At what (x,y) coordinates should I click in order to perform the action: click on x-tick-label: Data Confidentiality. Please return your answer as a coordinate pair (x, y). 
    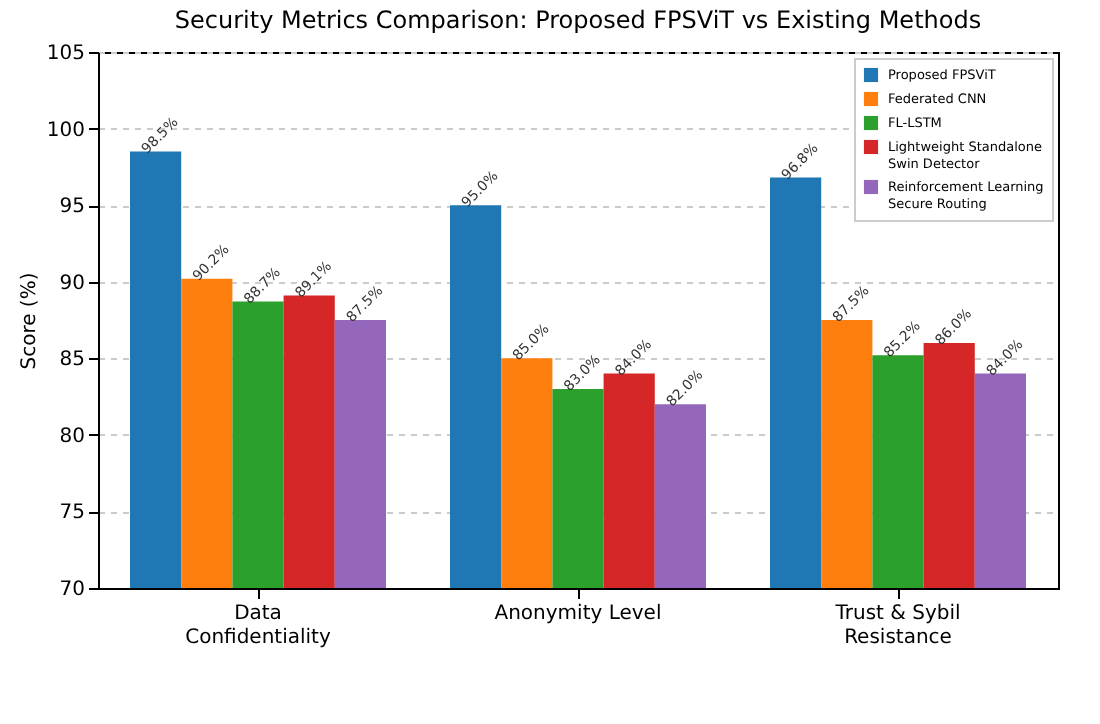
    Looking at the image, I should click on (258, 626).